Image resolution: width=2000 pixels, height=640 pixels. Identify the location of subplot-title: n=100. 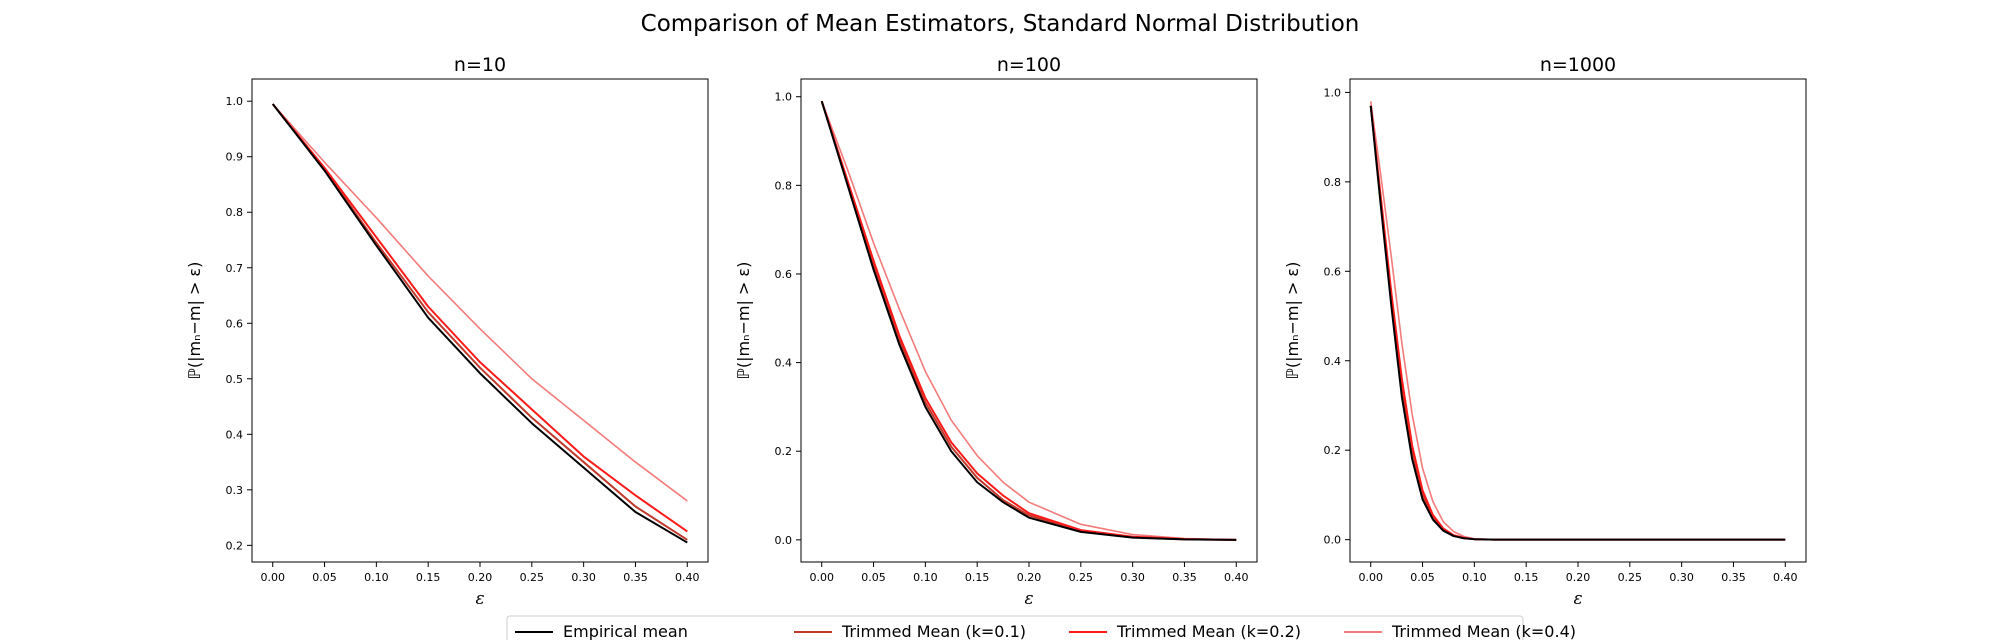
(1029, 65).